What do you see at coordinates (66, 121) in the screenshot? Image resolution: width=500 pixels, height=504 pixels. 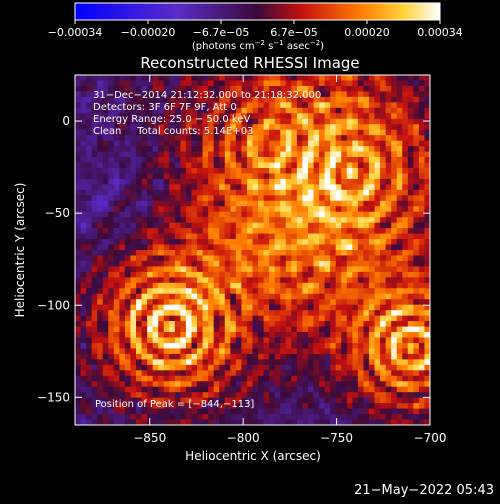 I see `y-tick-label: 0` at bounding box center [66, 121].